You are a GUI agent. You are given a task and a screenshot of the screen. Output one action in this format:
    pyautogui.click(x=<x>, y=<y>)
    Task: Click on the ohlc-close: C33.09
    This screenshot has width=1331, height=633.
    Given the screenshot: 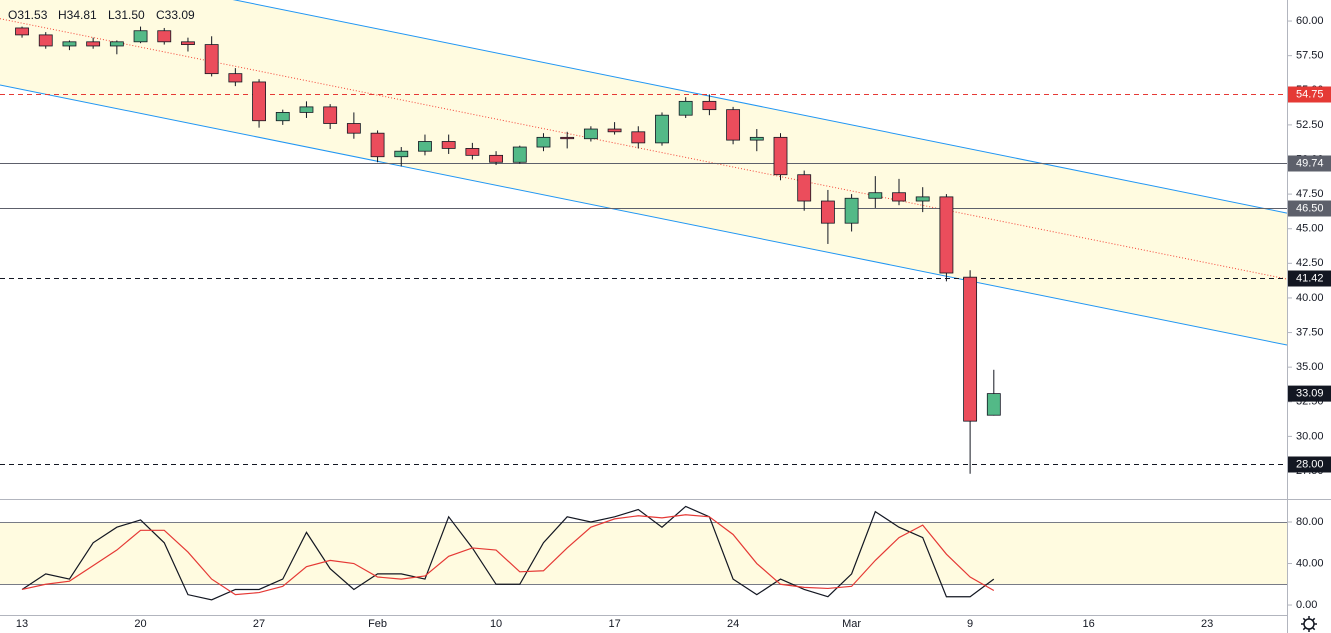 What is the action you would take?
    pyautogui.click(x=175, y=15)
    